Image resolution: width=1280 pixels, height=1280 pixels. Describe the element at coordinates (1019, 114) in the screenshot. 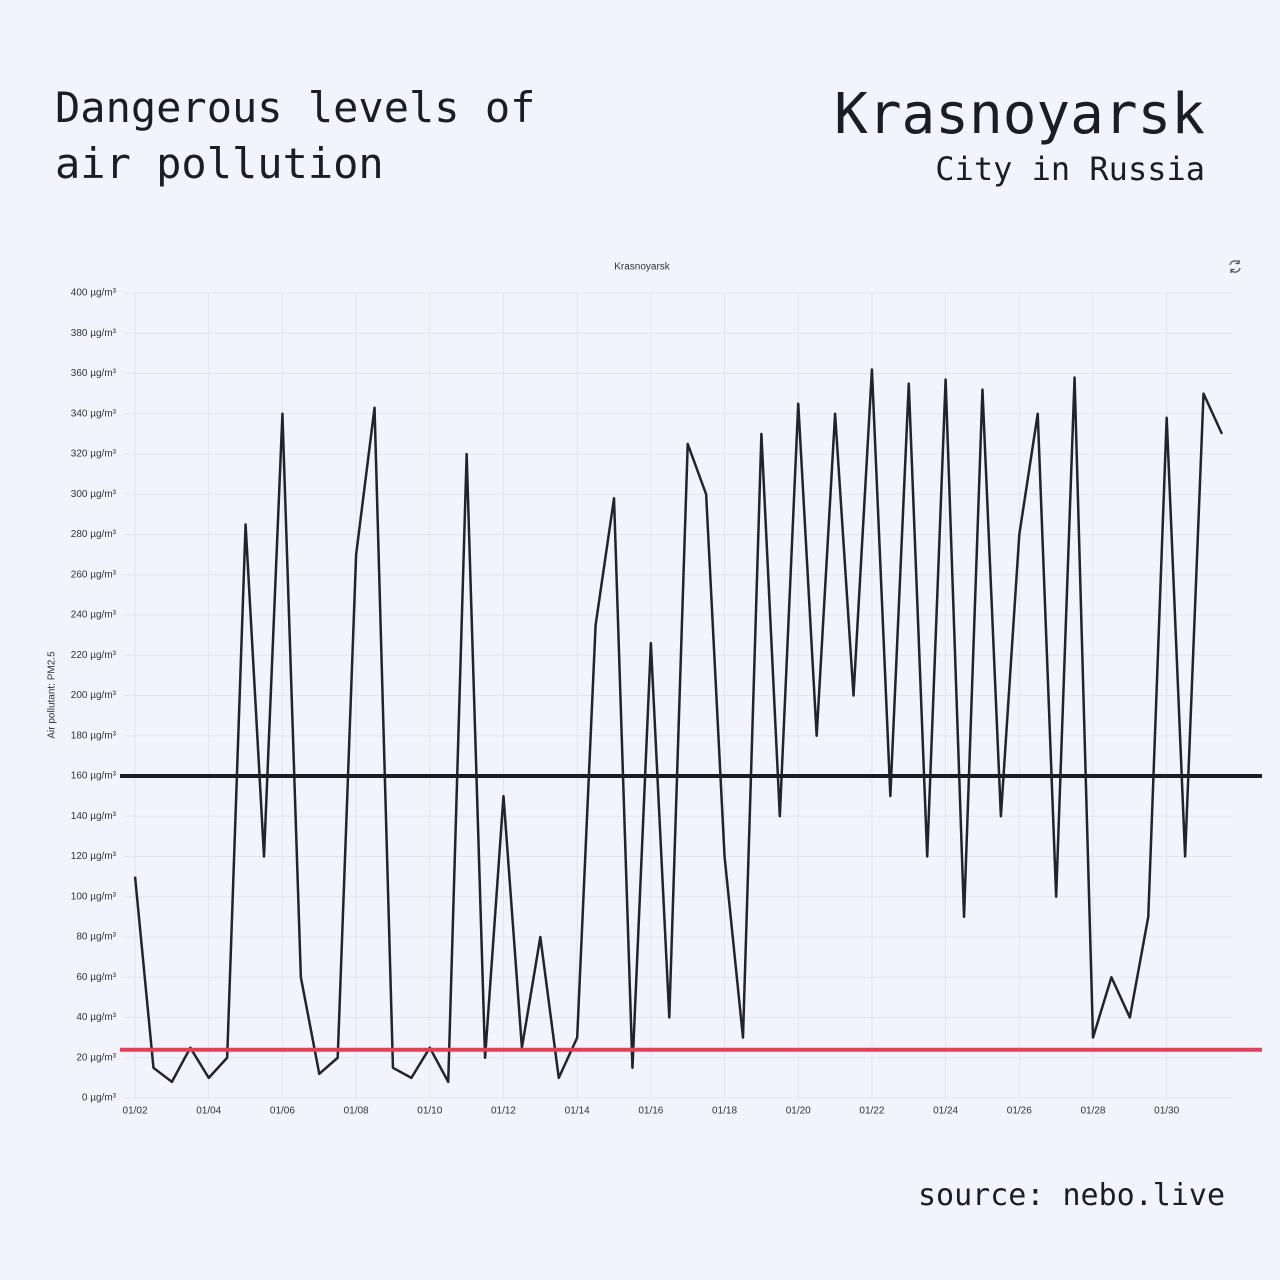

I see `city: Krasnoyarsk` at that location.